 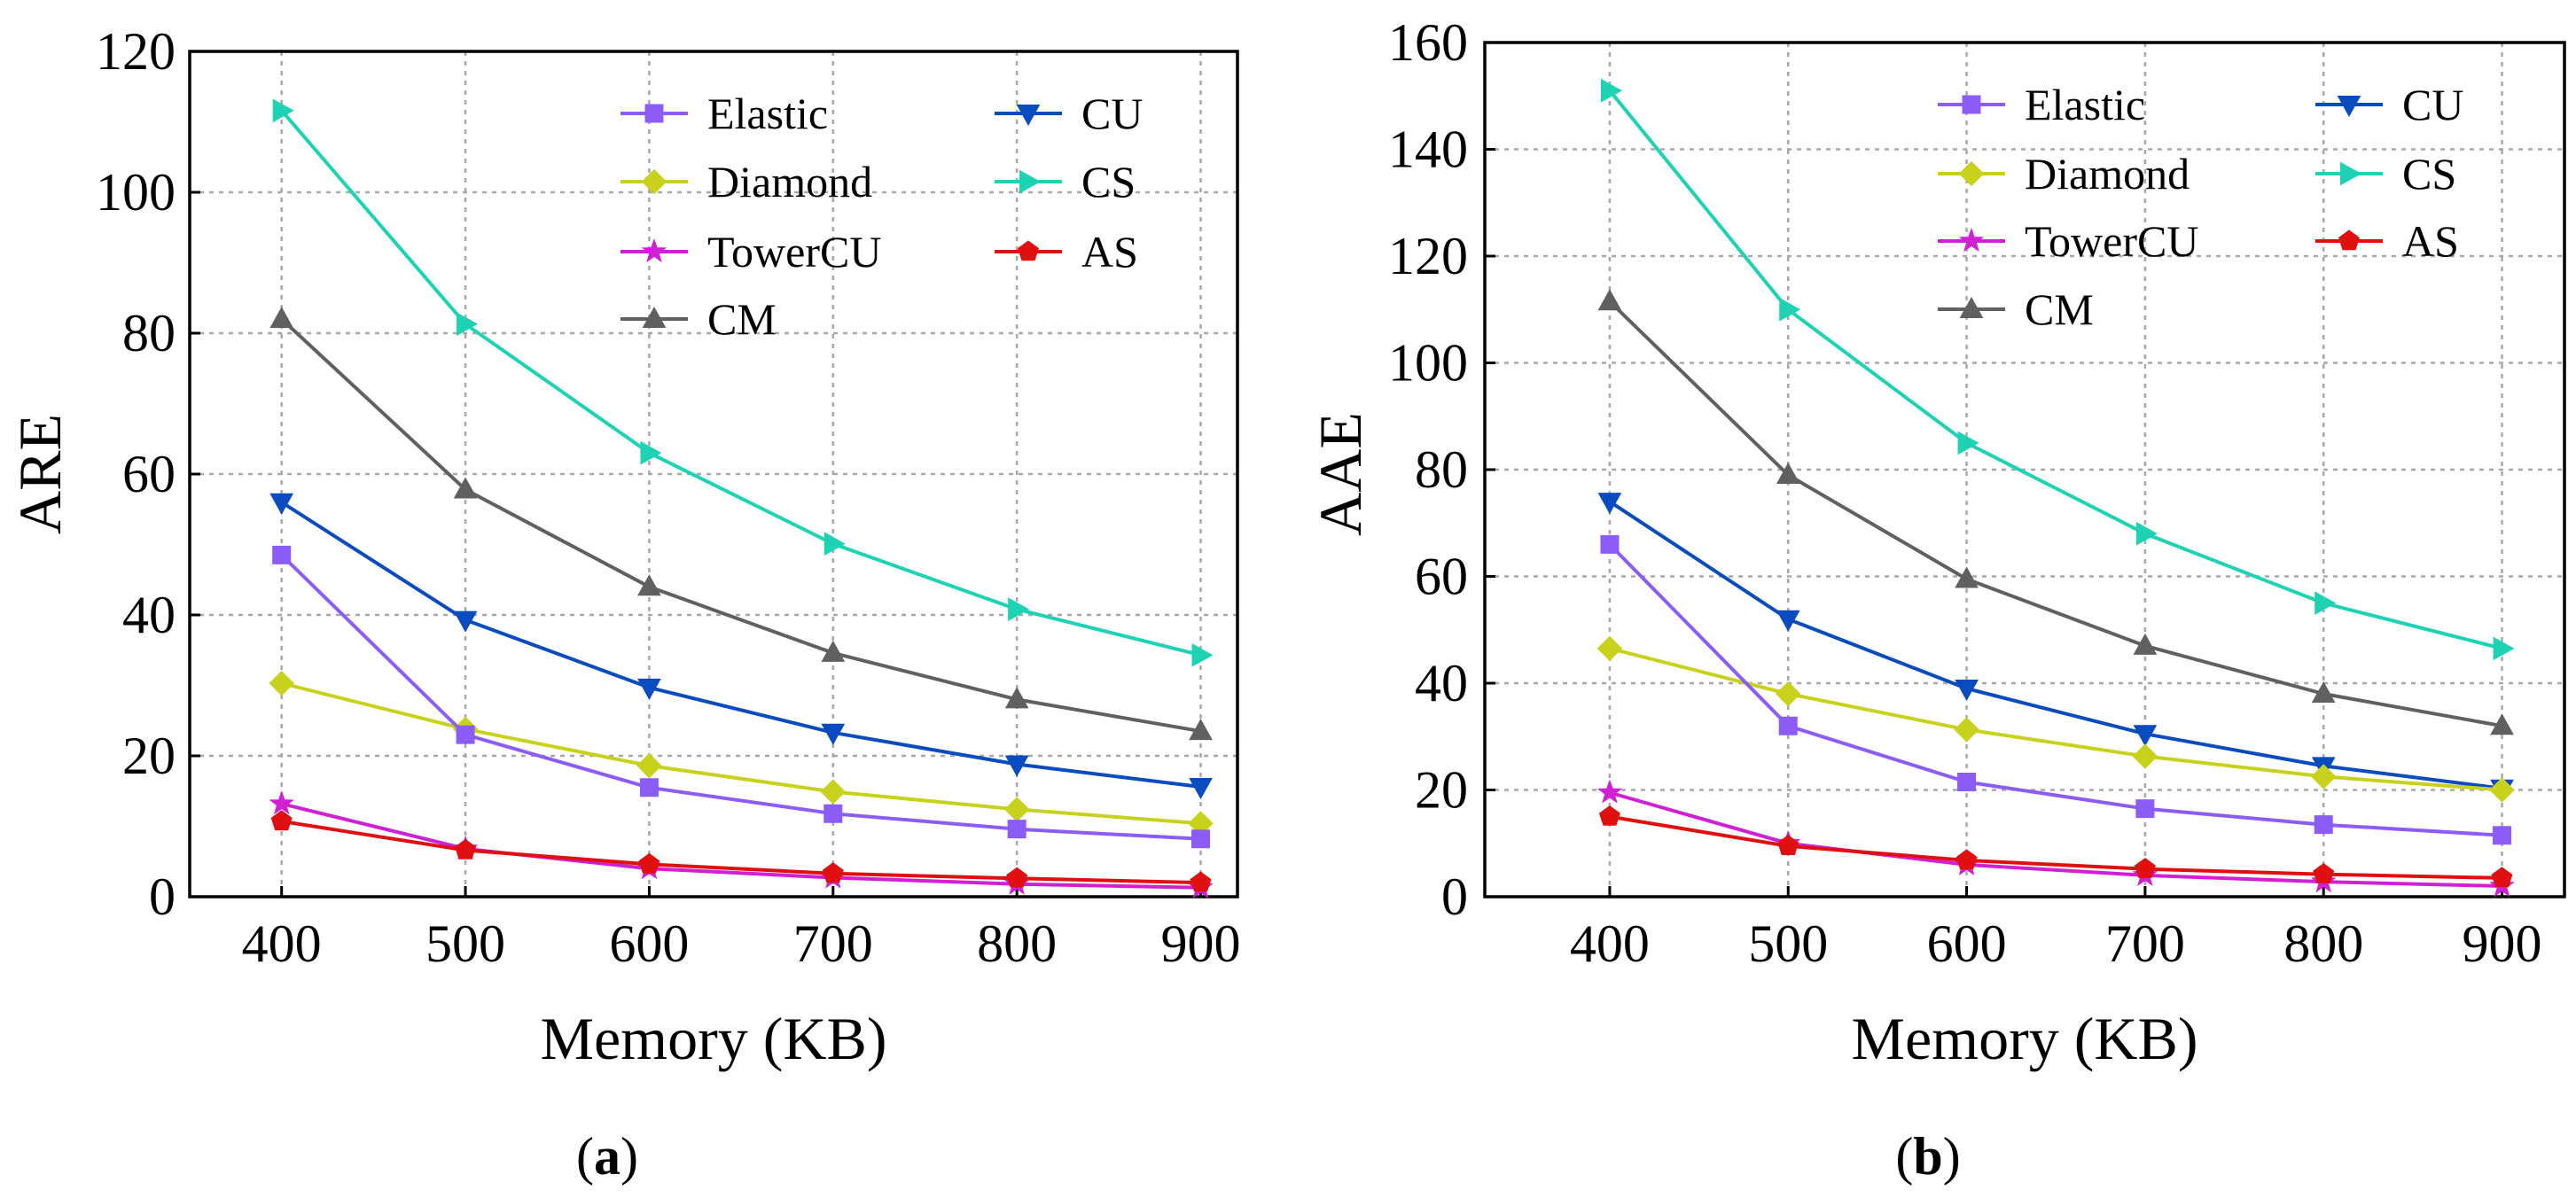 I want to click on panel-label-b-close: ), so click(x=1952, y=1156).